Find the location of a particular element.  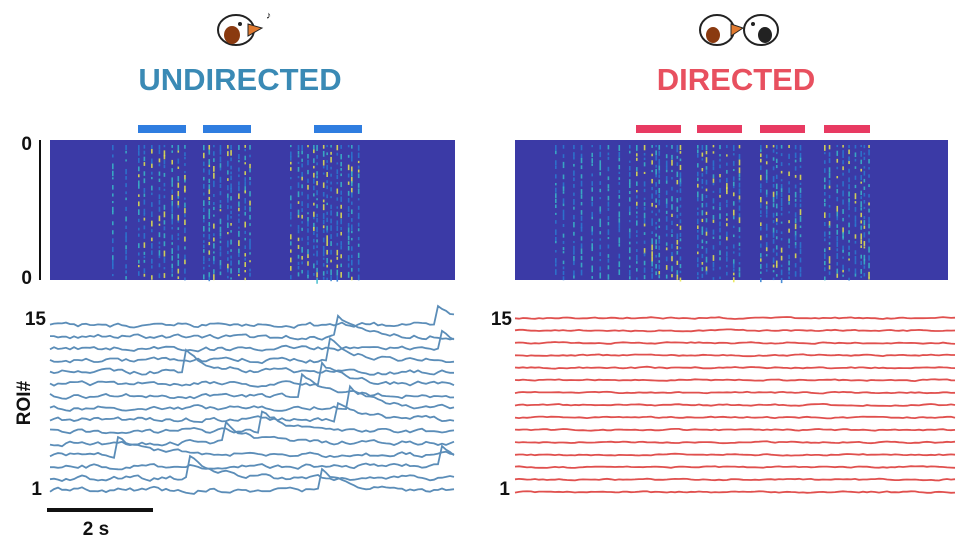

song-bar is located at coordinates (658, 129).